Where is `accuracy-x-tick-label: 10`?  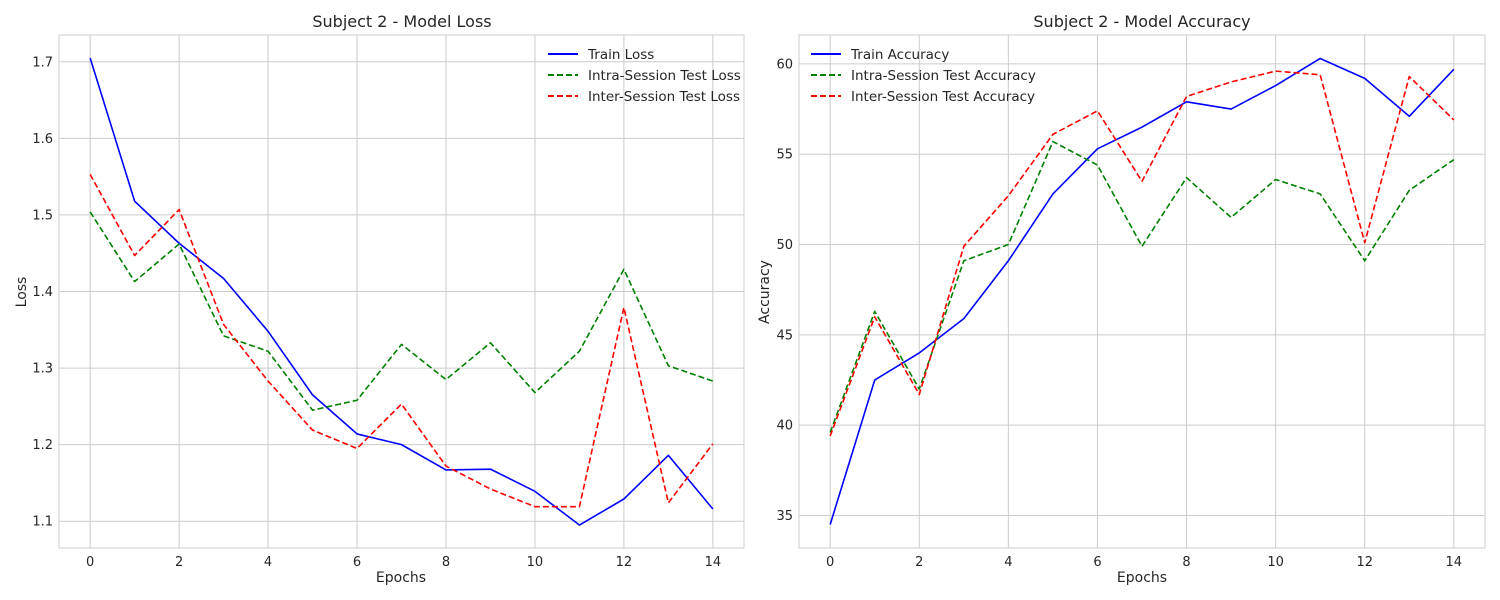 accuracy-x-tick-label: 10 is located at coordinates (1275, 562).